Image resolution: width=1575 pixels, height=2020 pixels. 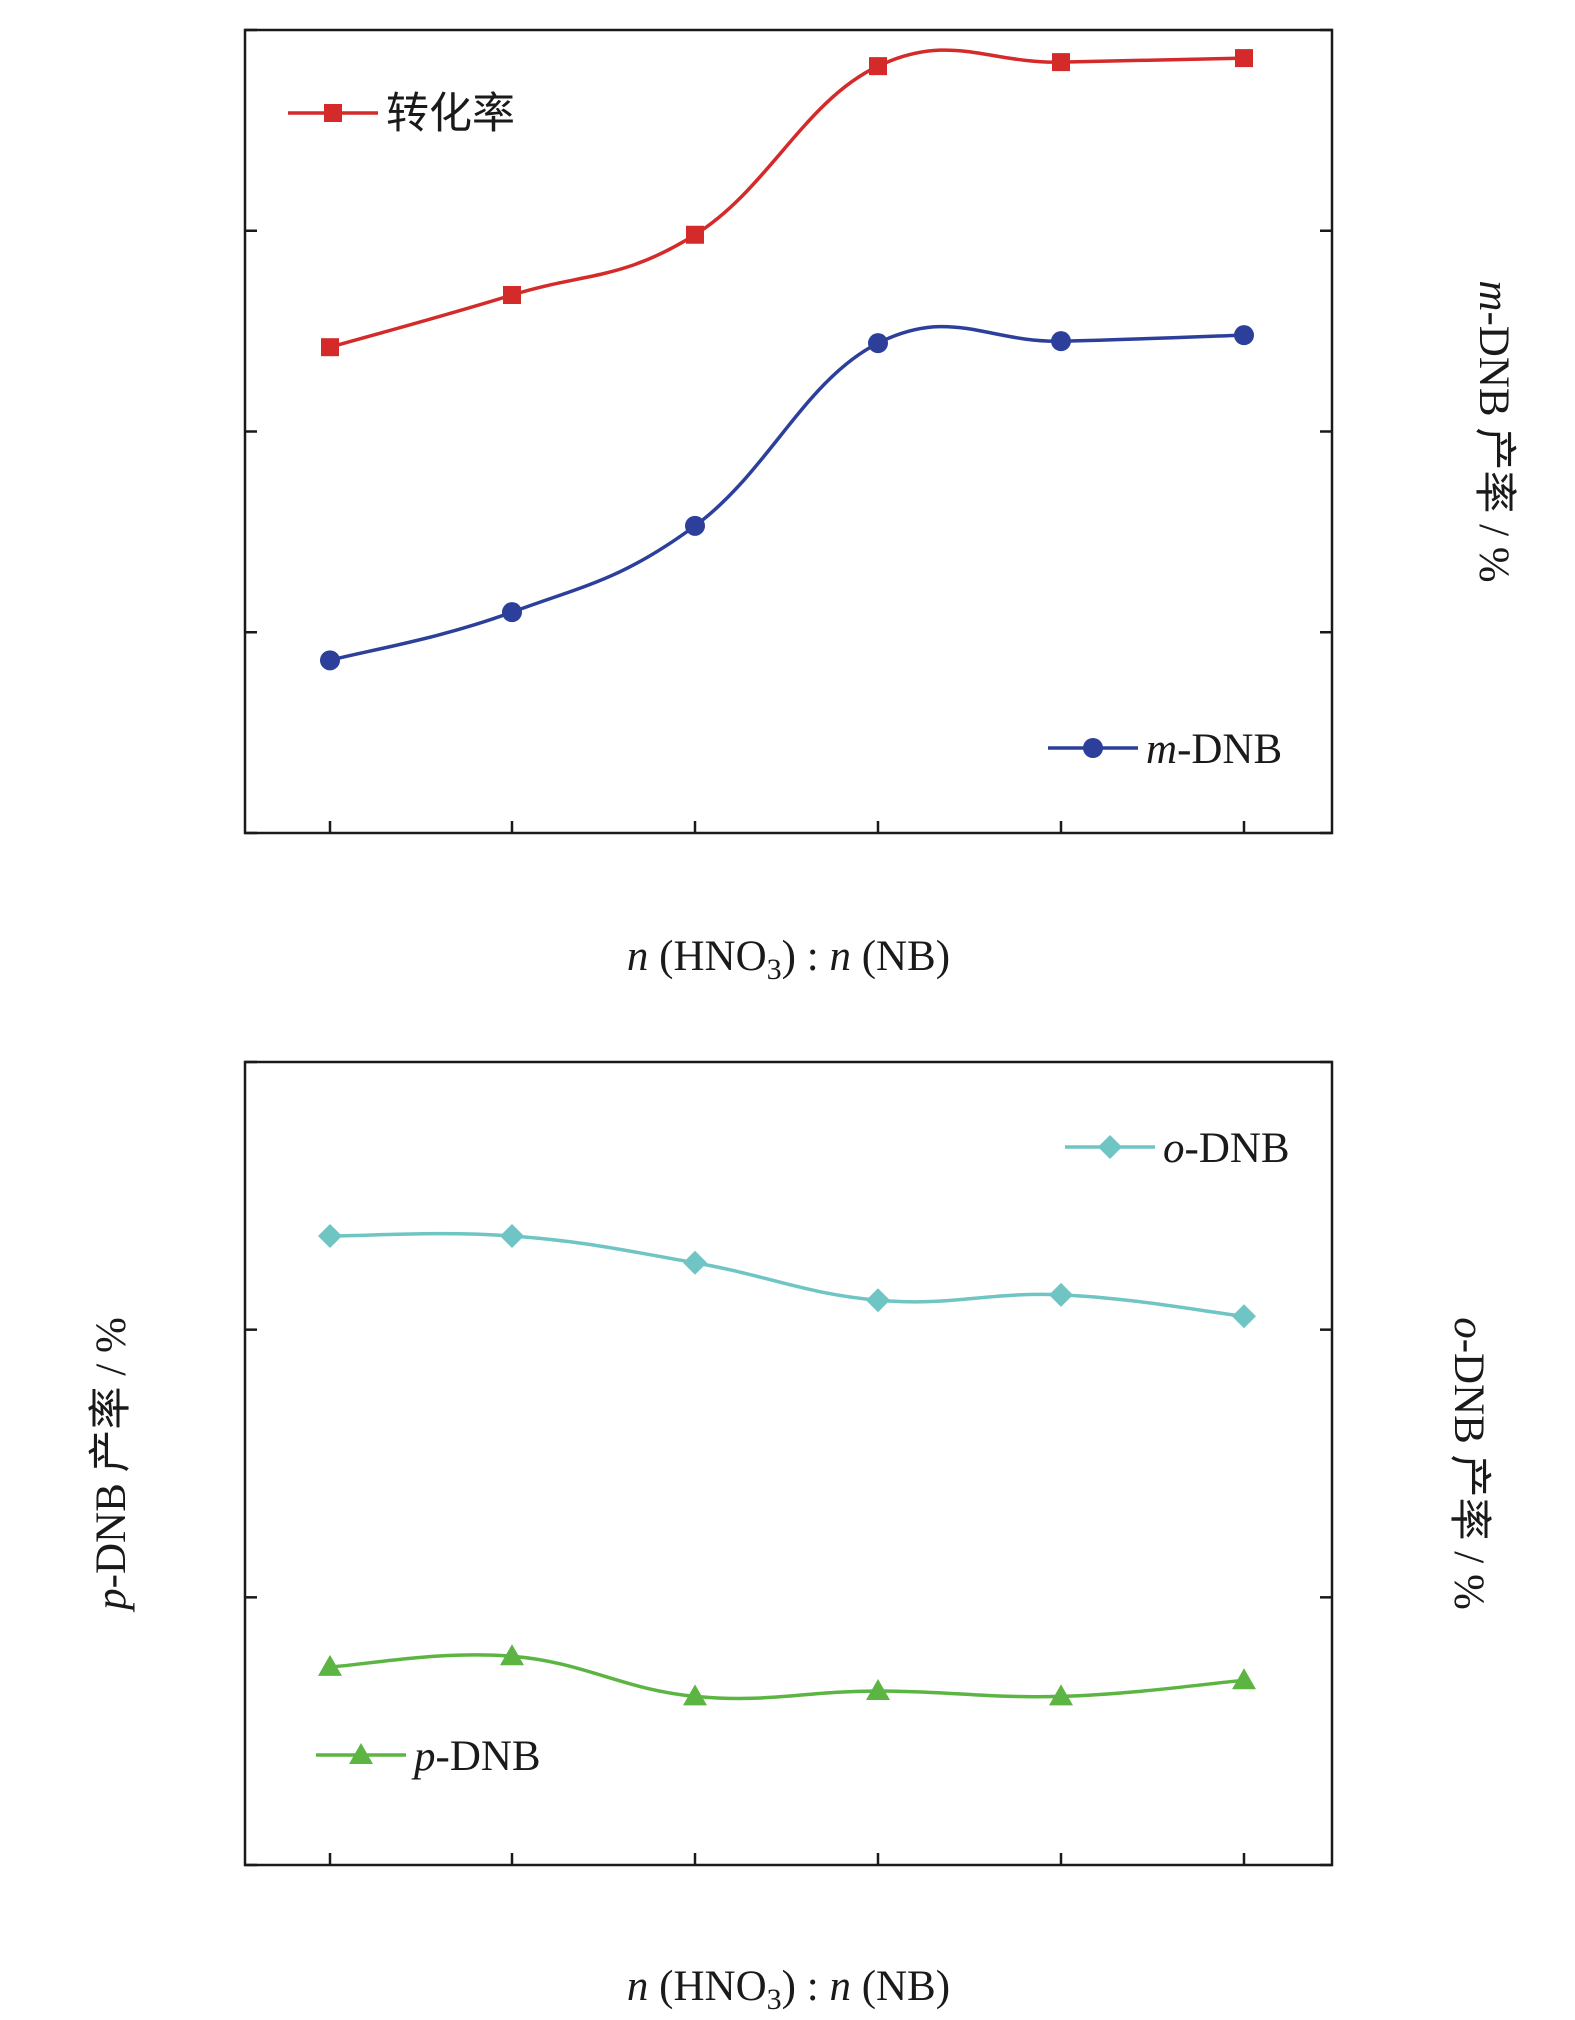 I want to click on legend-label: p-DNB, so click(x=476, y=1756).